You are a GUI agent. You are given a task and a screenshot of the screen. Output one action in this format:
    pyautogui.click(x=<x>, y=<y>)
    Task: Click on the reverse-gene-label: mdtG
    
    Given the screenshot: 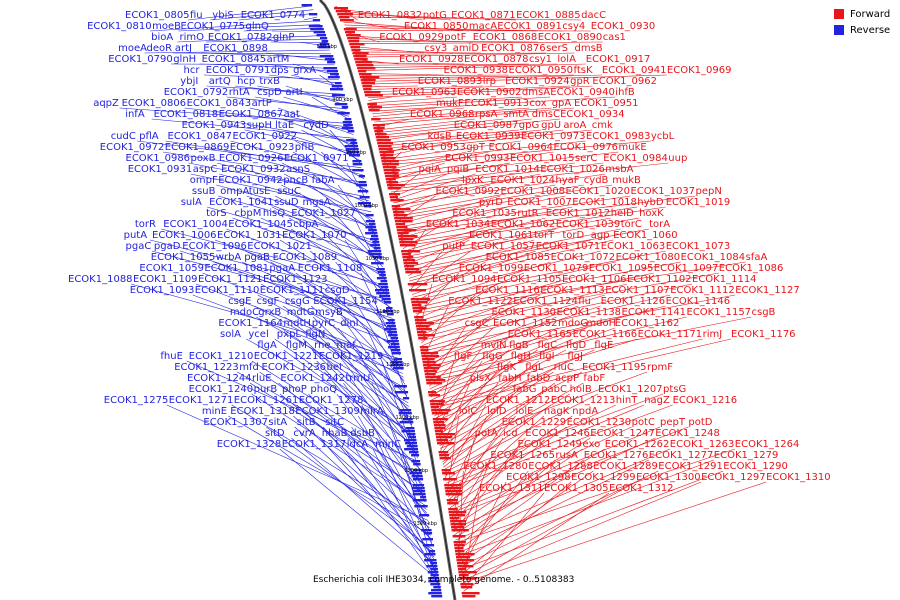 What is the action you would take?
    pyautogui.click(x=301, y=312)
    